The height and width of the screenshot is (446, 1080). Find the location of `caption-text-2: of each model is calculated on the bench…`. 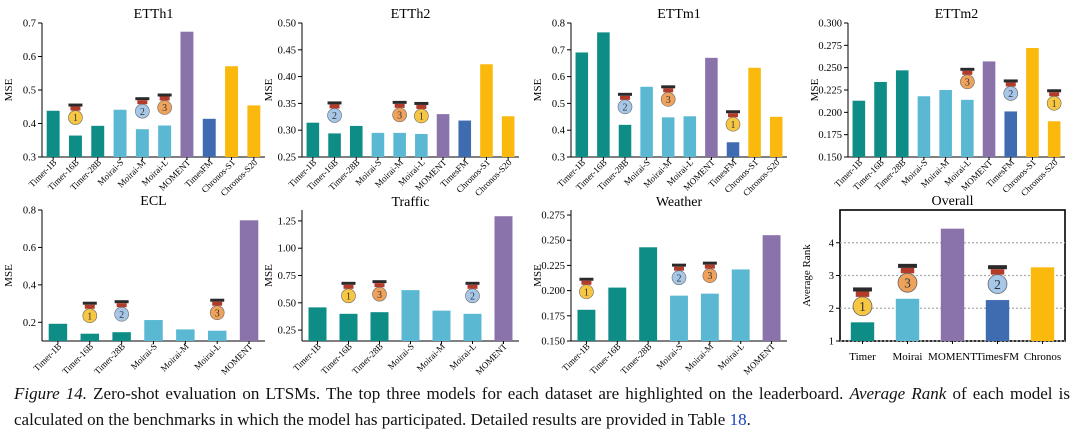

caption-text-2: of each model is calculated on the bench… is located at coordinates (542, 406).